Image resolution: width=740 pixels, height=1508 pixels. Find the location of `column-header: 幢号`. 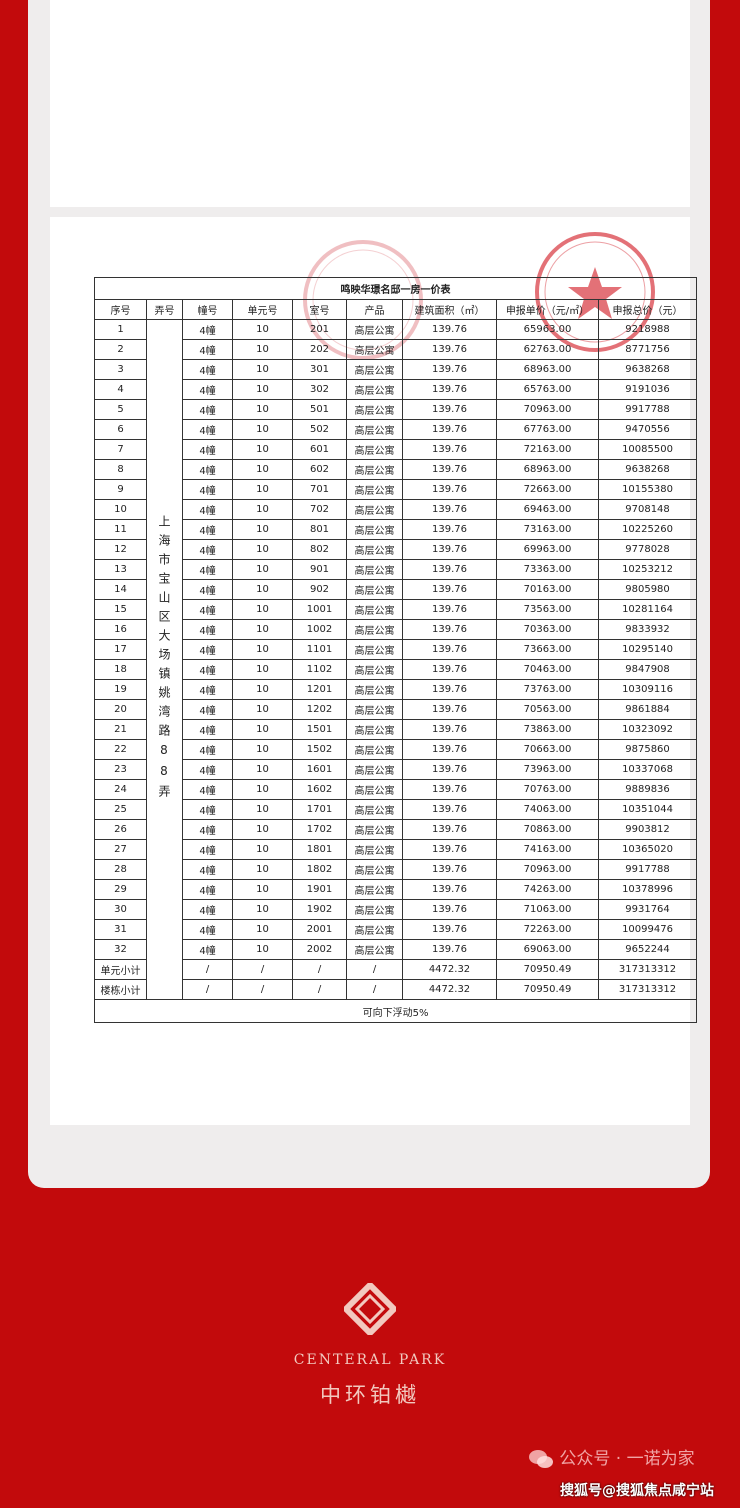

column-header: 幢号 is located at coordinates (207, 309).